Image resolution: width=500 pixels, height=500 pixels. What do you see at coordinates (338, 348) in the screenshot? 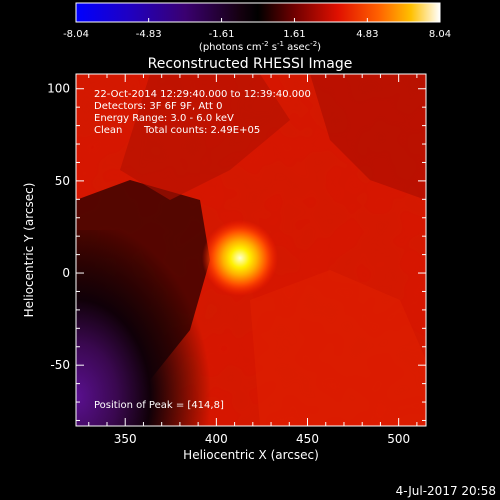
I see `image-lower-right` at bounding box center [338, 348].